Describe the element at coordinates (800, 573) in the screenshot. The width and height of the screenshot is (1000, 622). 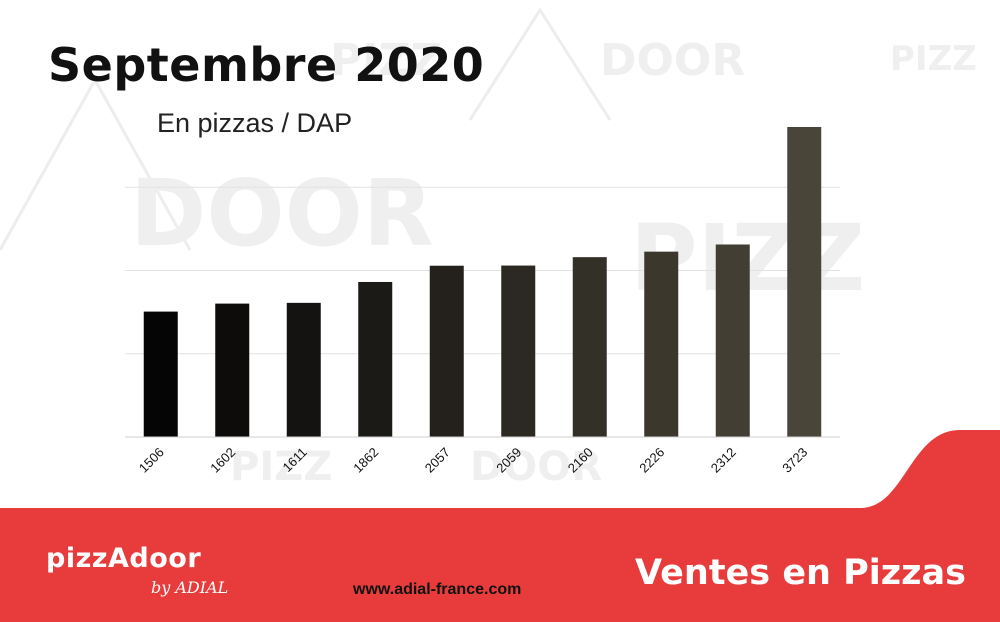
I see `footer-title: Ventes en Pizzas` at that location.